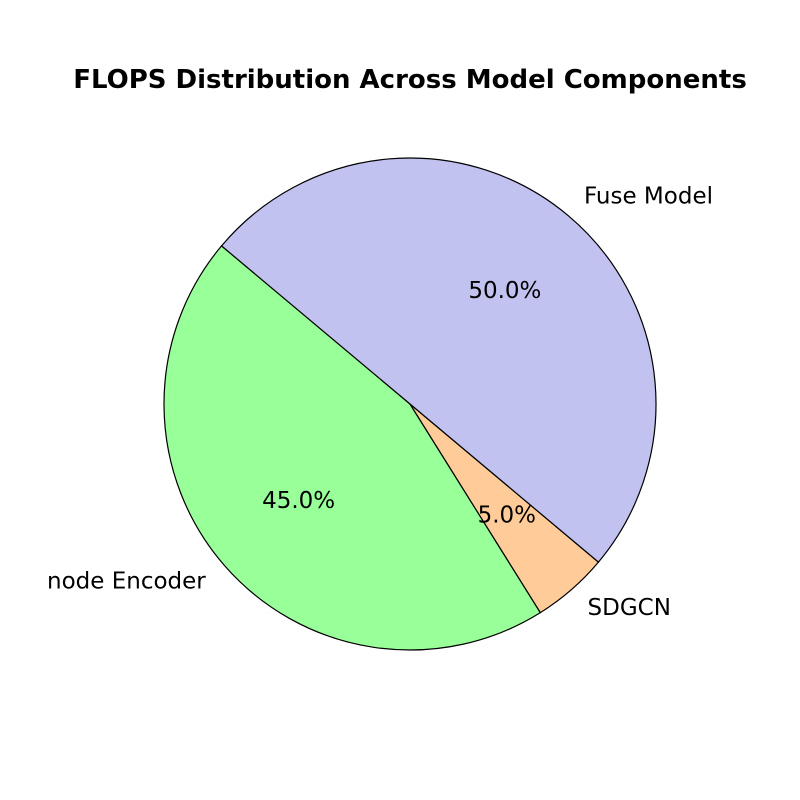 Image resolution: width=800 pixels, height=800 pixels. Describe the element at coordinates (298, 501) in the screenshot. I see `pie-pct-label-node-encoder: 45.0%` at that location.